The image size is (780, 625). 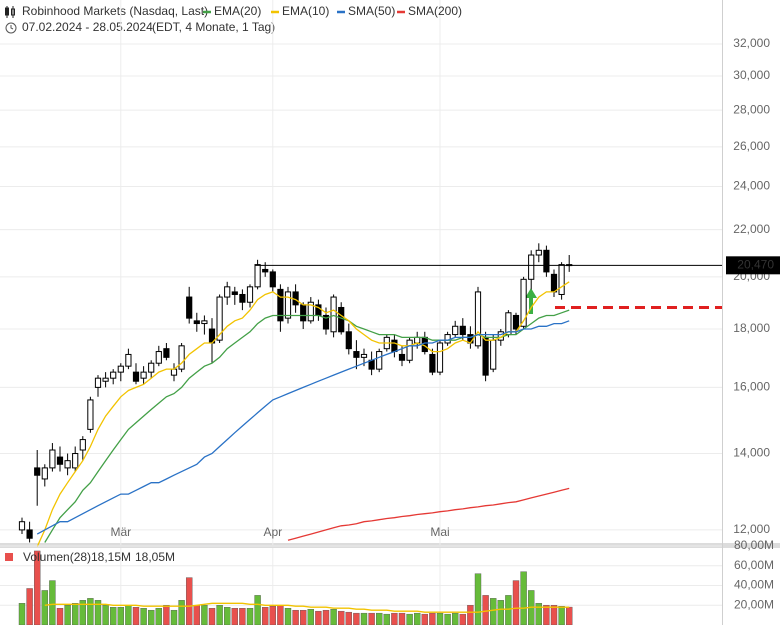 What do you see at coordinates (57, 557) in the screenshot?
I see `volume-title: Volumen(28)` at bounding box center [57, 557].